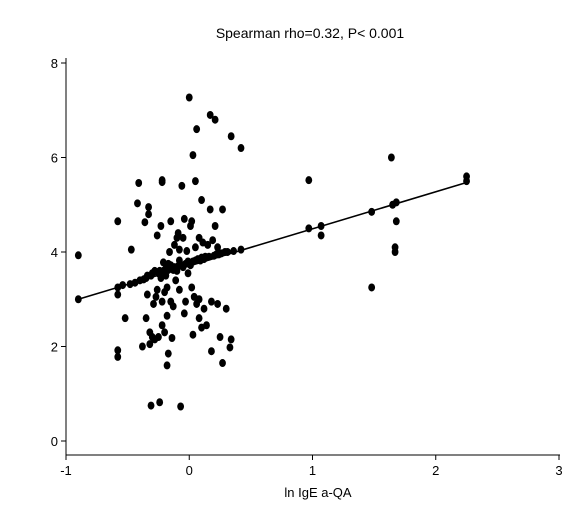  I want to click on x-tick-label: 0, so click(189, 470).